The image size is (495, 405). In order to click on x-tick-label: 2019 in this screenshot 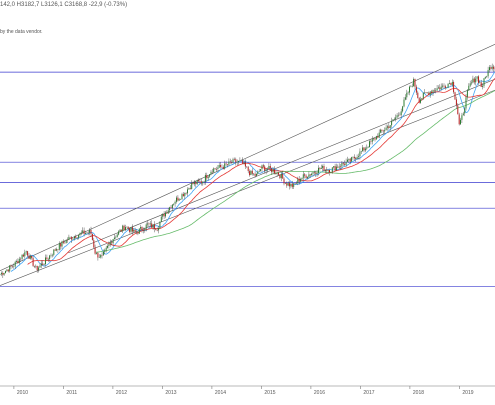, I will do `click(467, 393)`.